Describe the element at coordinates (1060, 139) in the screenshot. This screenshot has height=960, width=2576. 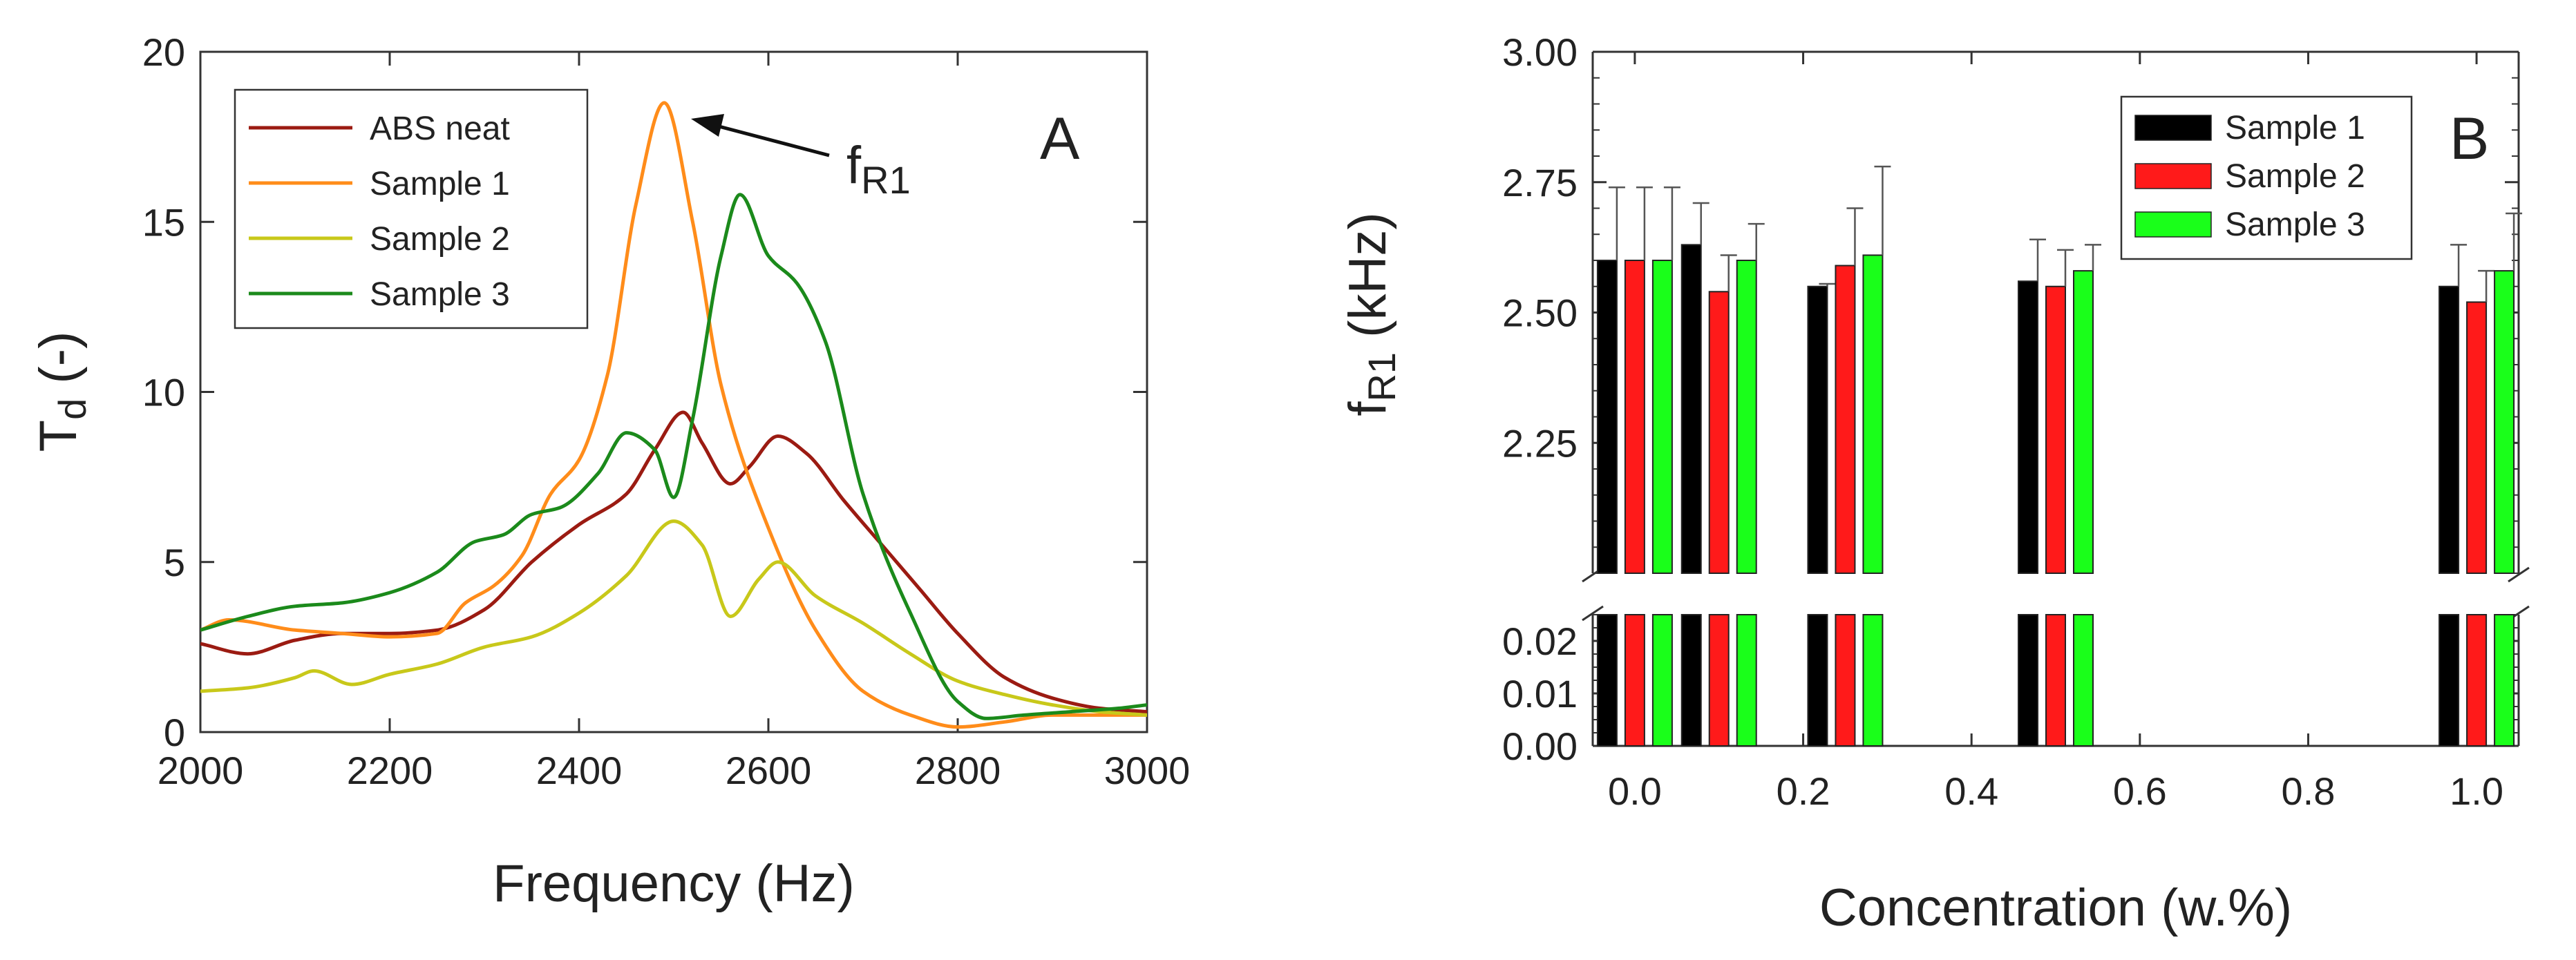
I see `chart-a-panel-label: A` at that location.